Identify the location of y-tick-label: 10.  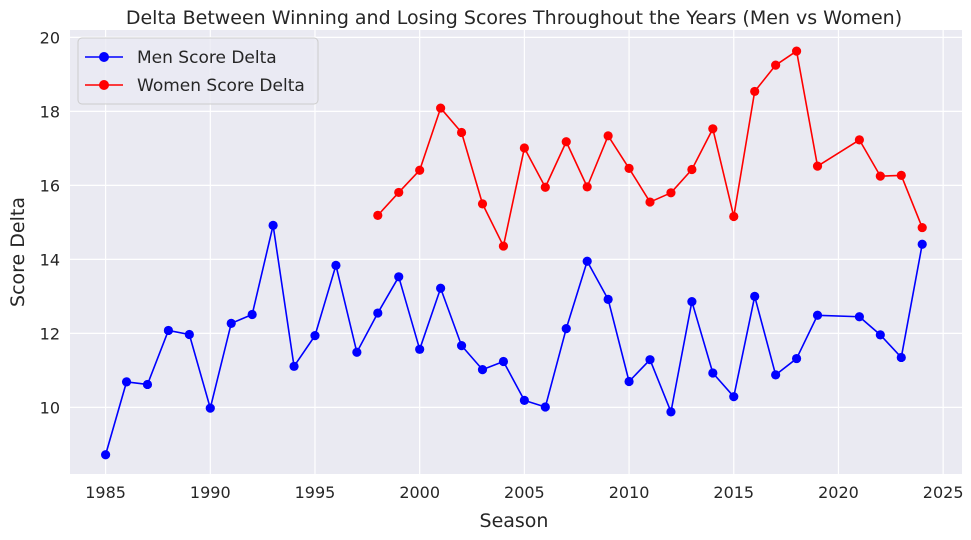
(50, 407).